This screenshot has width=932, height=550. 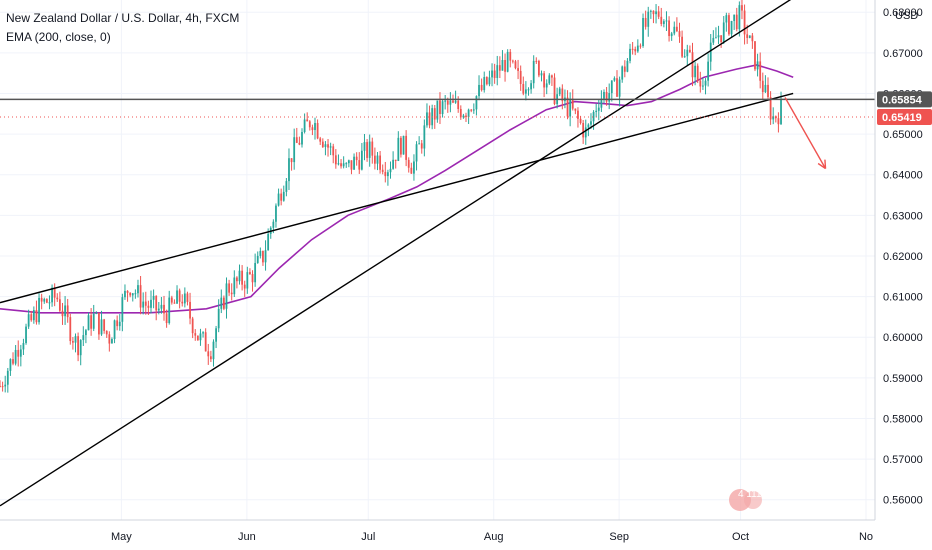 What do you see at coordinates (740, 537) in the screenshot?
I see `time-tick-label: Oct` at bounding box center [740, 537].